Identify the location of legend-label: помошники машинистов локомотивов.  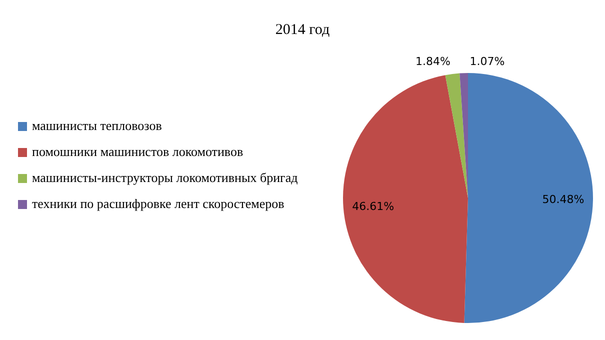
(138, 152).